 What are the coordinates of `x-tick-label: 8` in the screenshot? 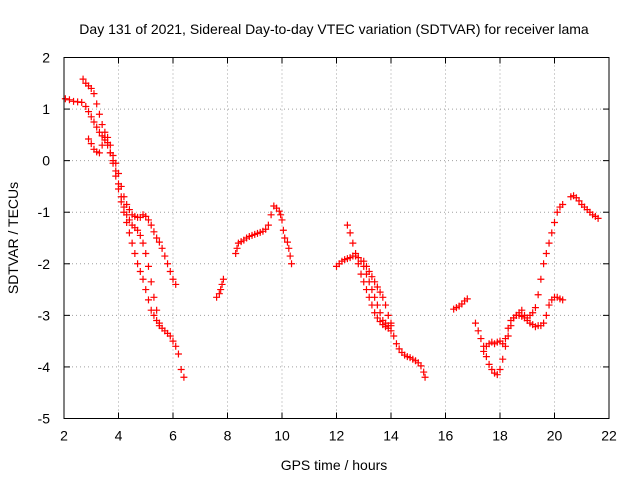 It's located at (228, 436).